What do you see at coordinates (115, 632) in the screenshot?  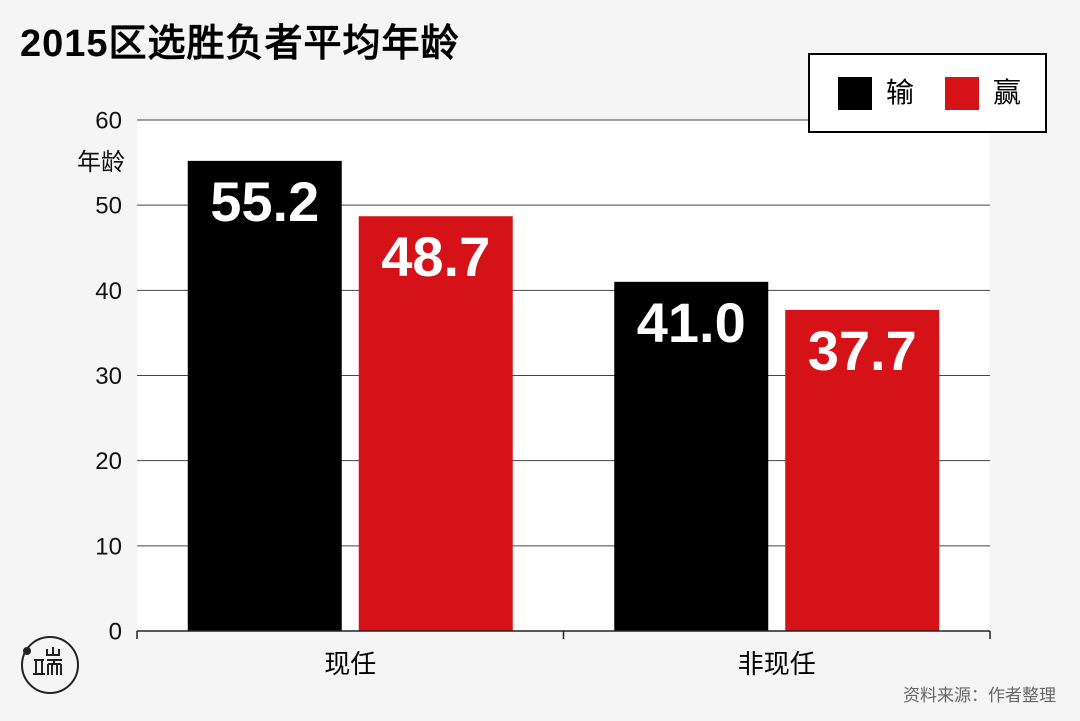 I see `y-tick-label-0: 0` at bounding box center [115, 632].